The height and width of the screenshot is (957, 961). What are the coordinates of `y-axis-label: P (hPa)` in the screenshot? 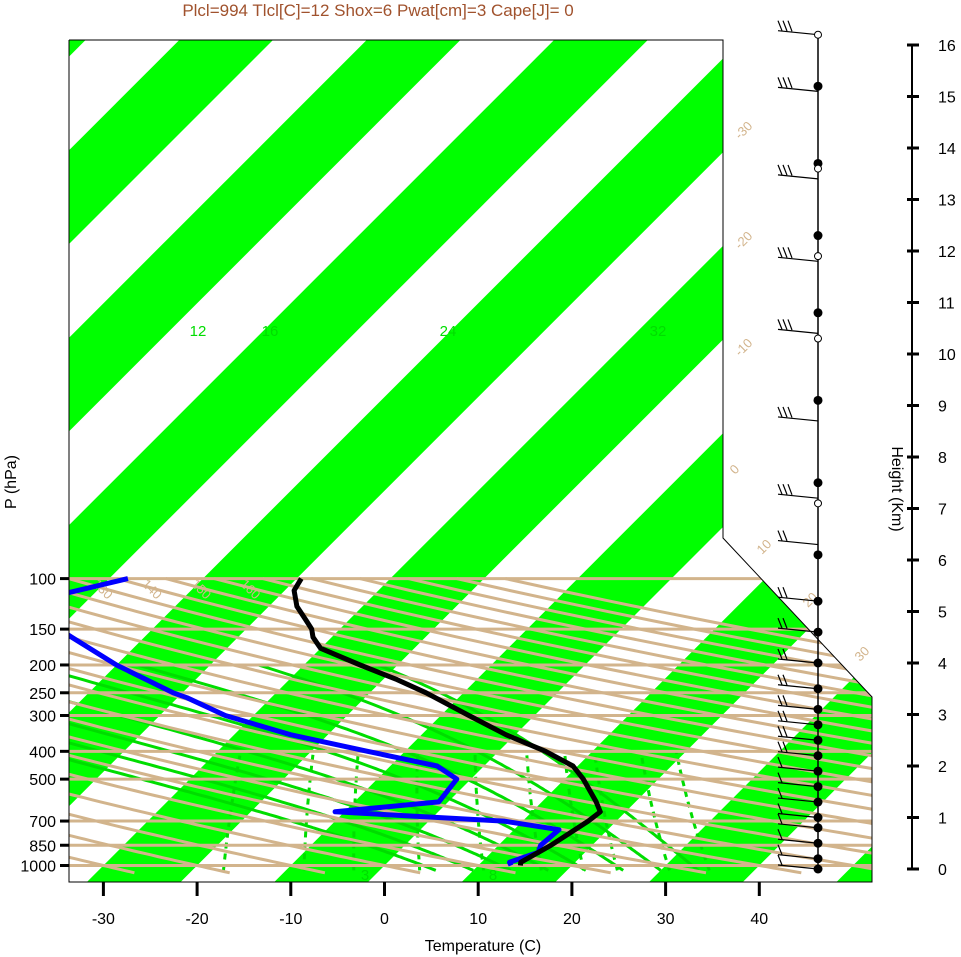 It's located at (11, 482).